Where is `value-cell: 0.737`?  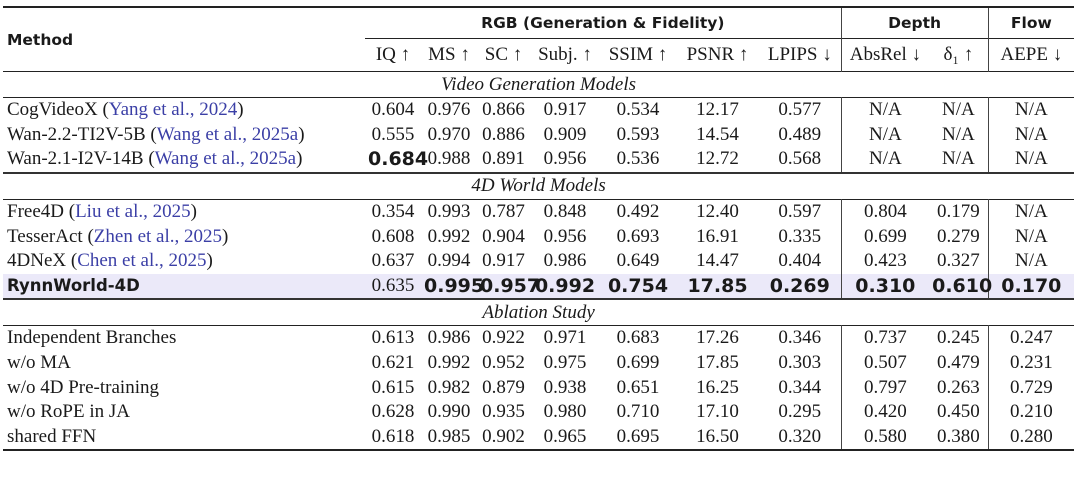 value-cell: 0.737 is located at coordinates (885, 338).